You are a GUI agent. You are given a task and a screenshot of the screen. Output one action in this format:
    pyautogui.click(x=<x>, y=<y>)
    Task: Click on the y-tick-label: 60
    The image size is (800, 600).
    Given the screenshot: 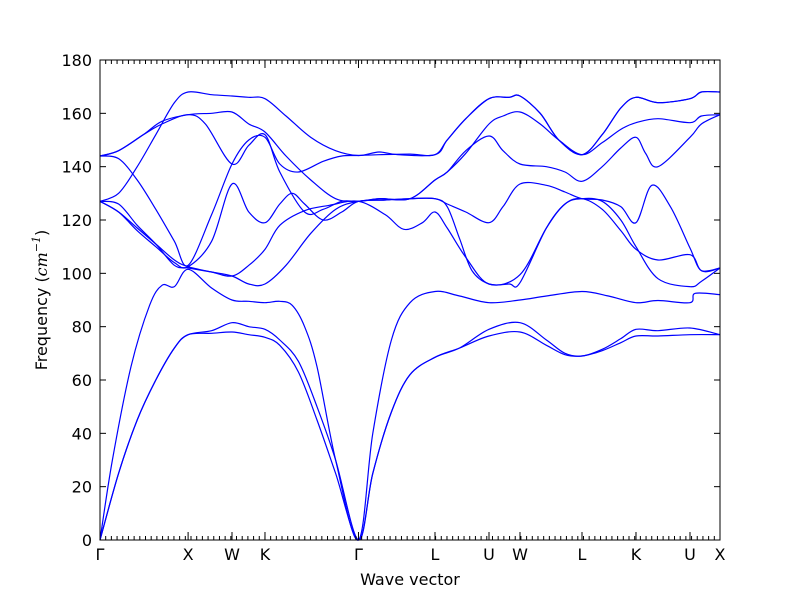 What is the action you would take?
    pyautogui.click(x=82, y=380)
    